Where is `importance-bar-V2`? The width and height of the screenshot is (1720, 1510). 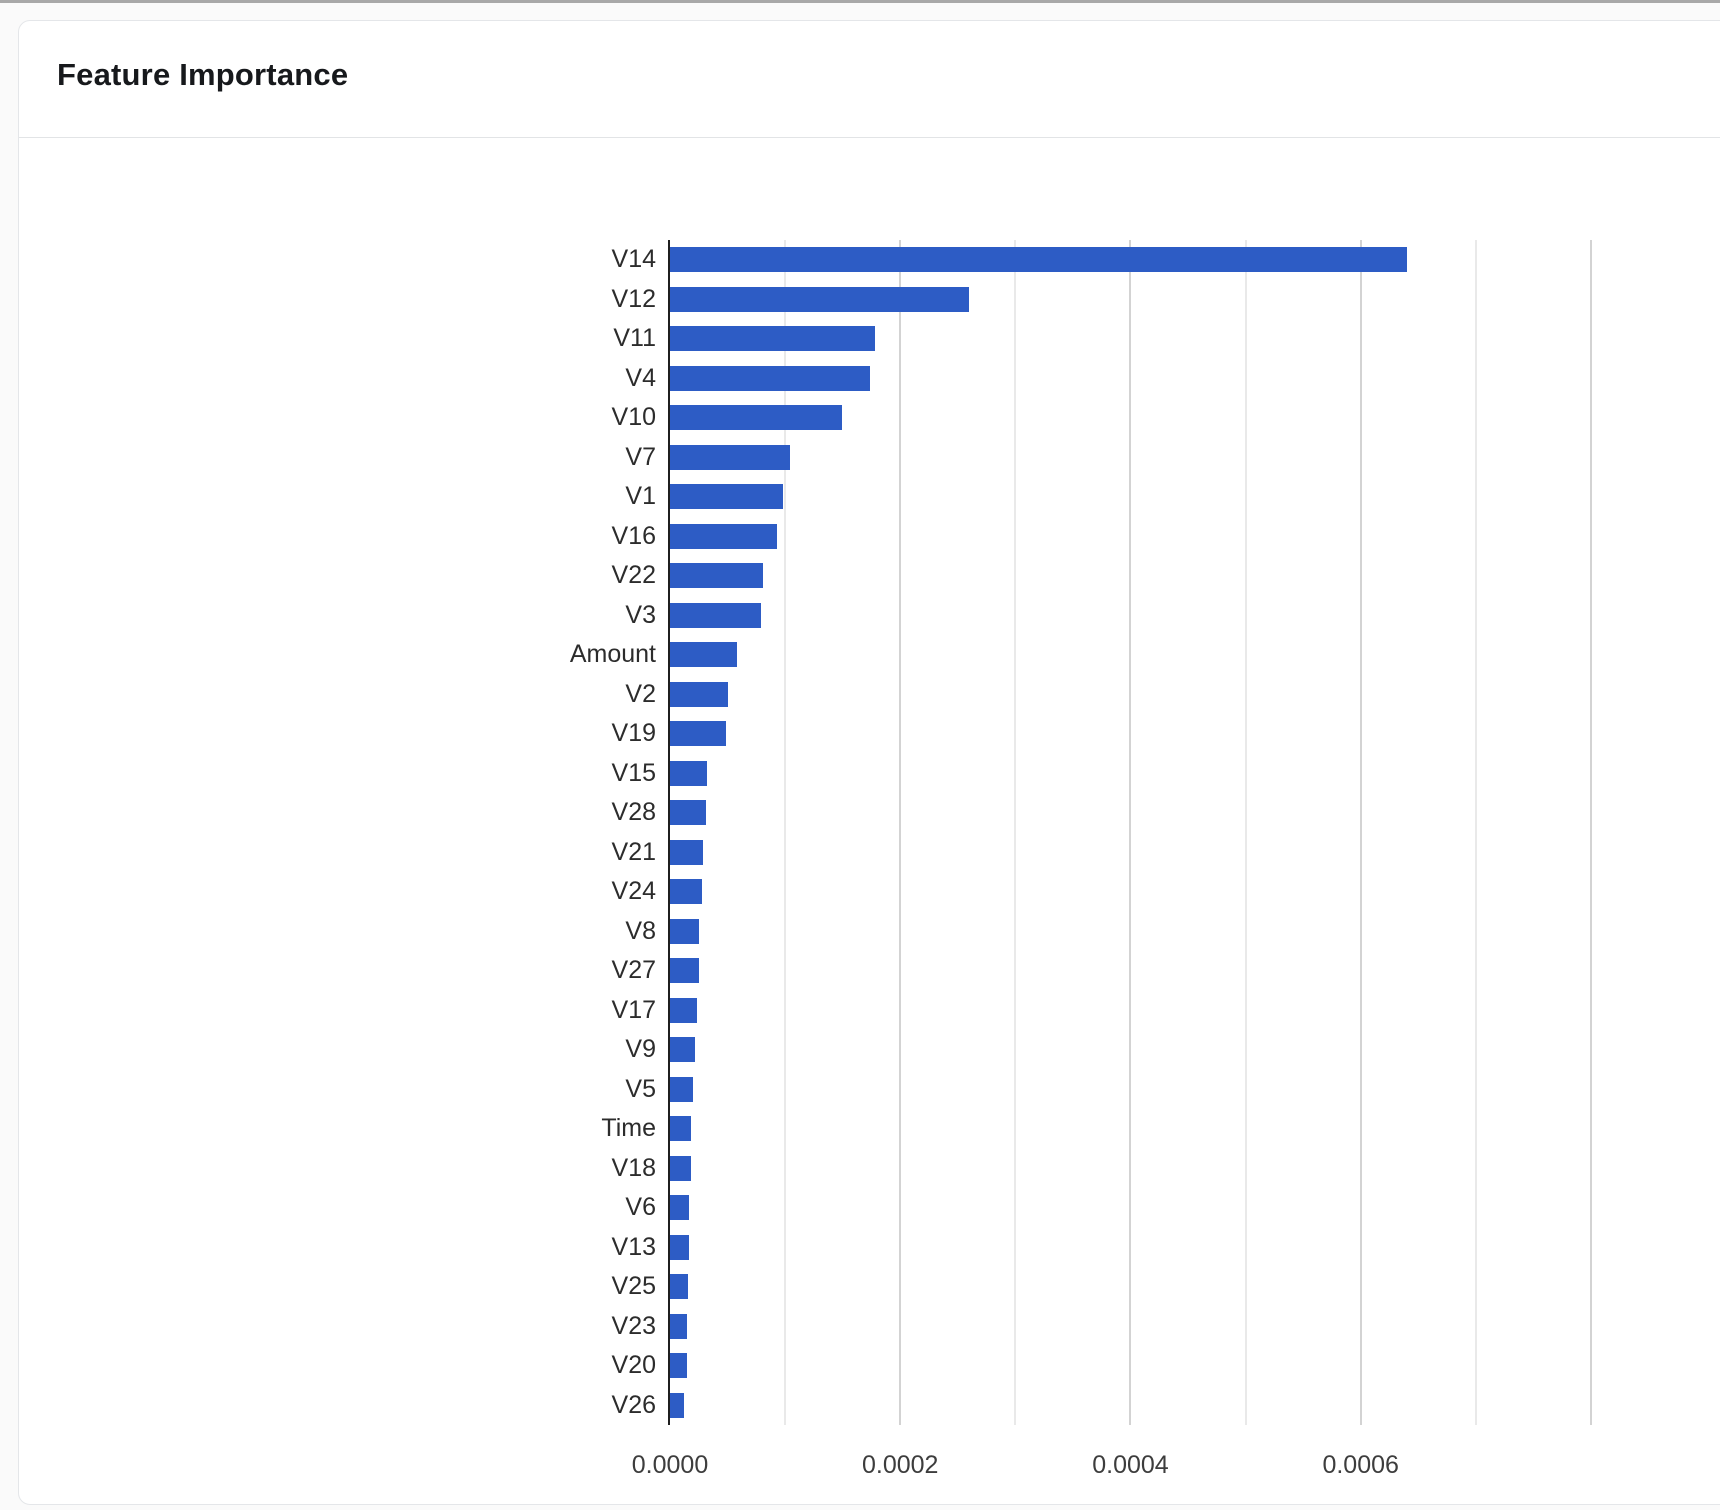 importance-bar-V2 is located at coordinates (699, 694).